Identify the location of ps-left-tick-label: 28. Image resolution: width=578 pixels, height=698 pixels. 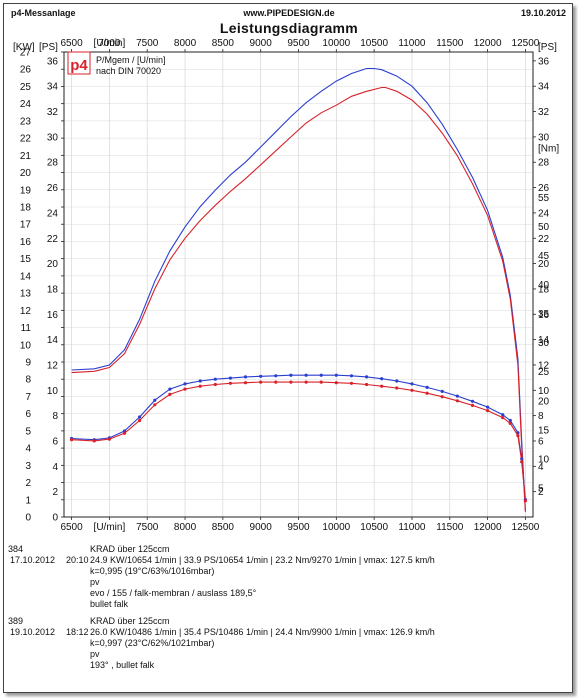
(53, 163).